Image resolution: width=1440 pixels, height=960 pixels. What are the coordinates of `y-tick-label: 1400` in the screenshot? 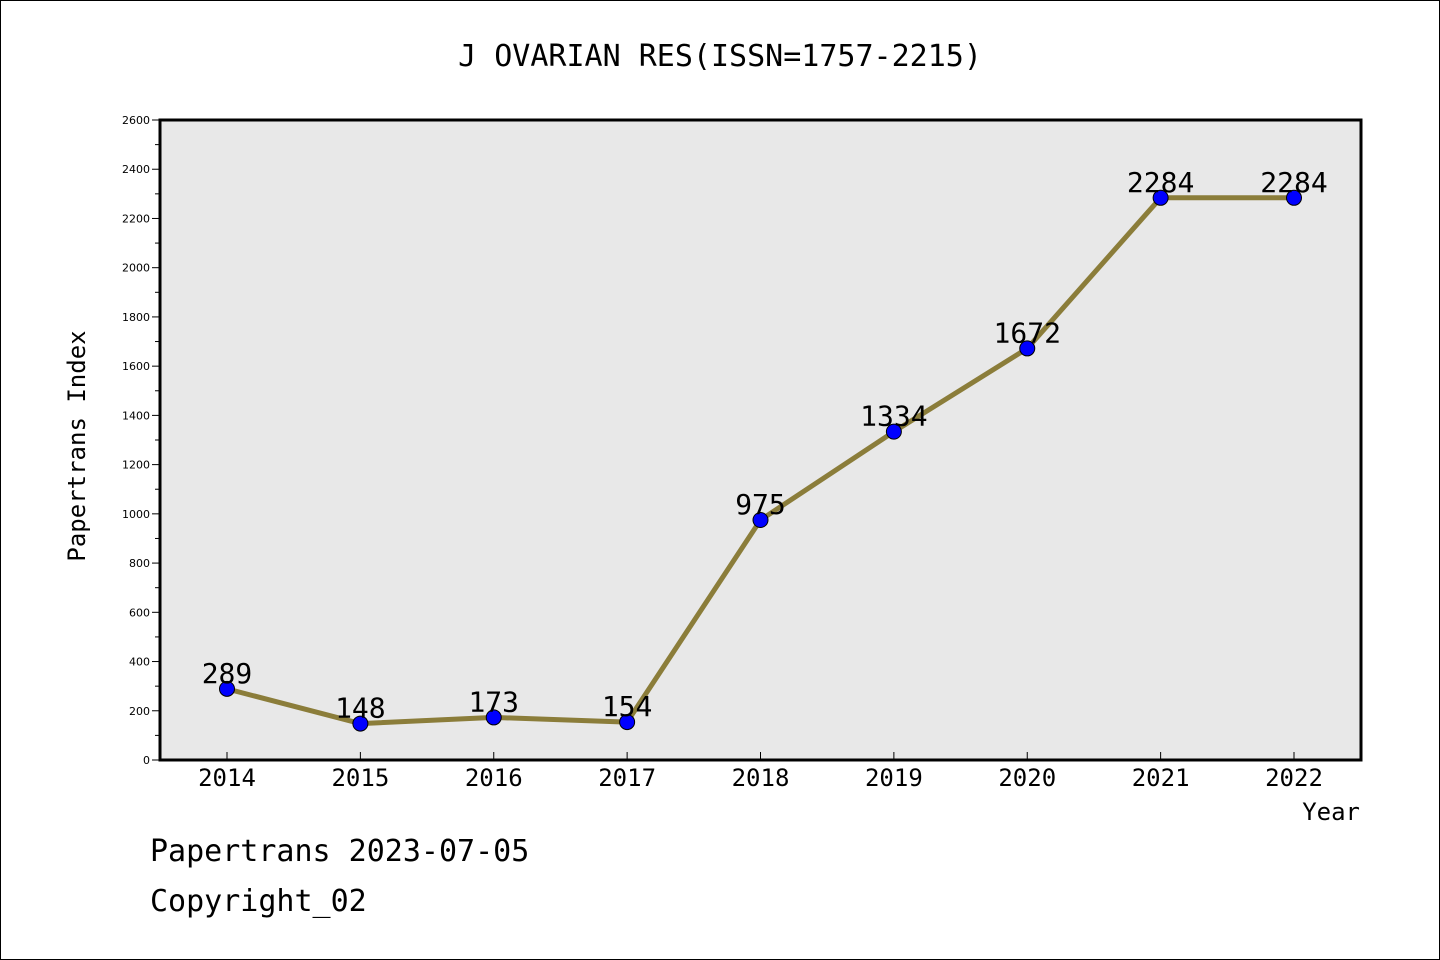 It's located at (136, 415).